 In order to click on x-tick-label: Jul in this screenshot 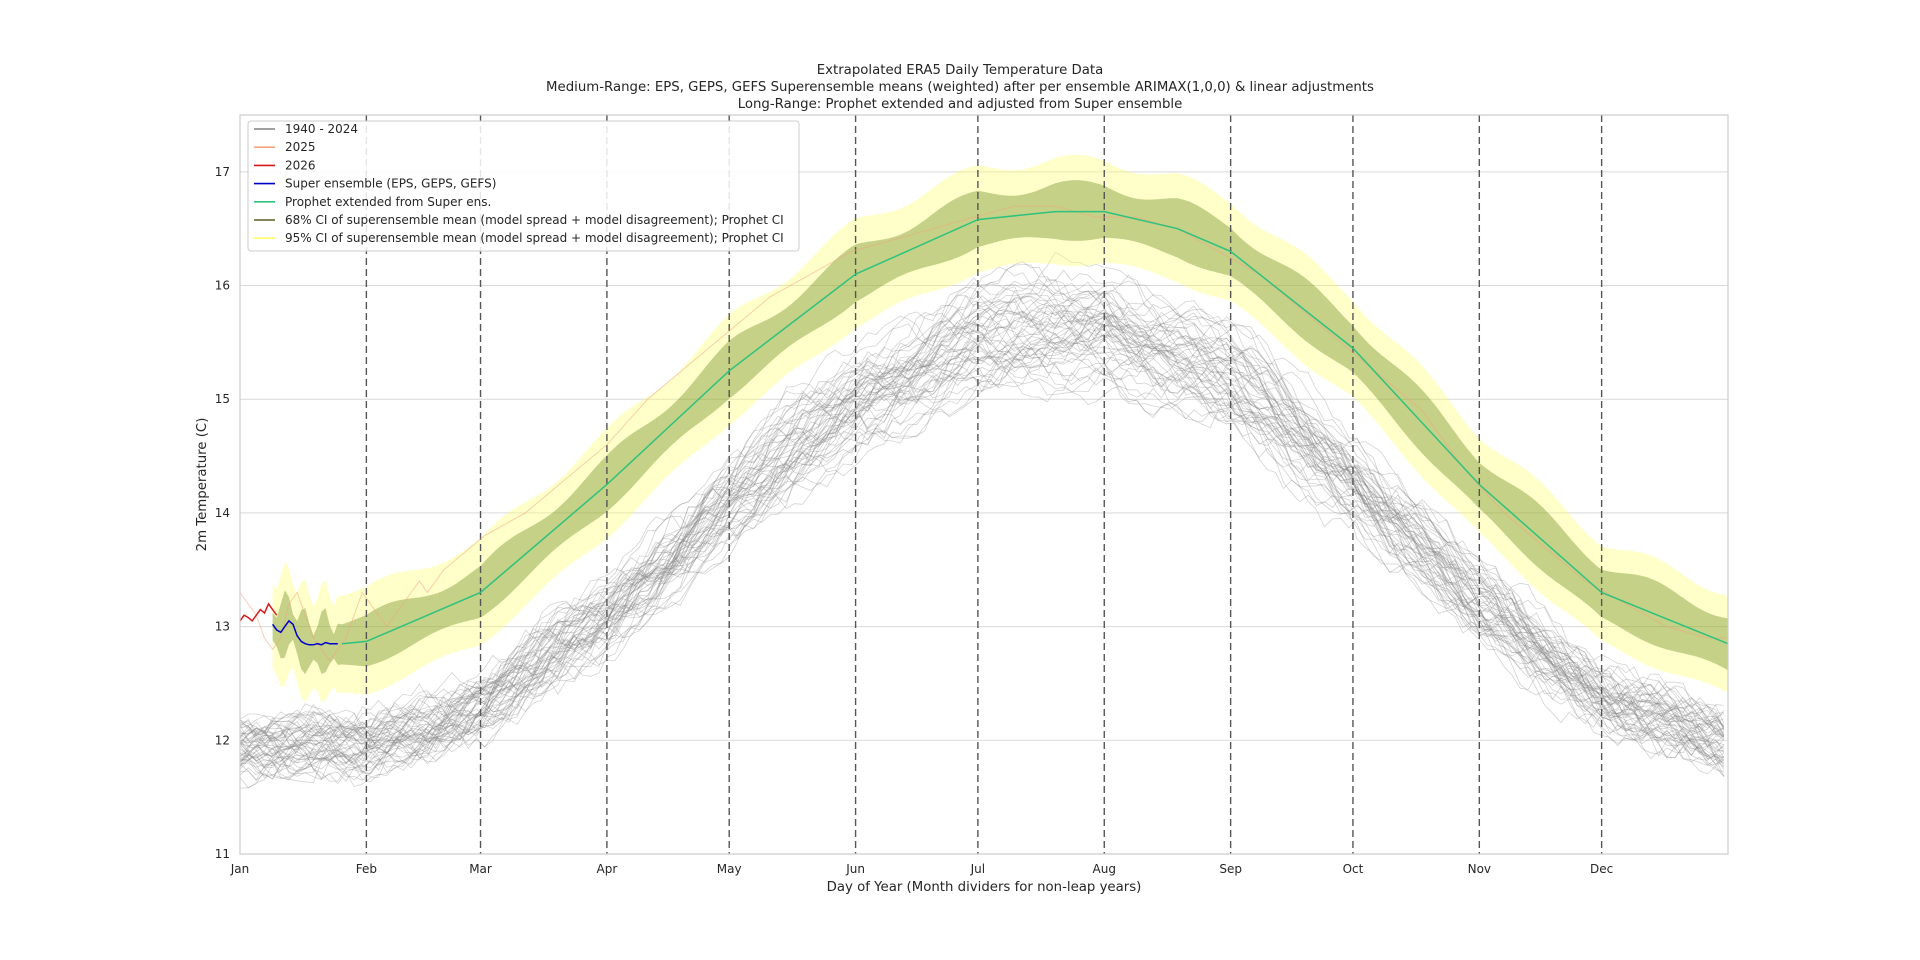, I will do `click(977, 869)`.